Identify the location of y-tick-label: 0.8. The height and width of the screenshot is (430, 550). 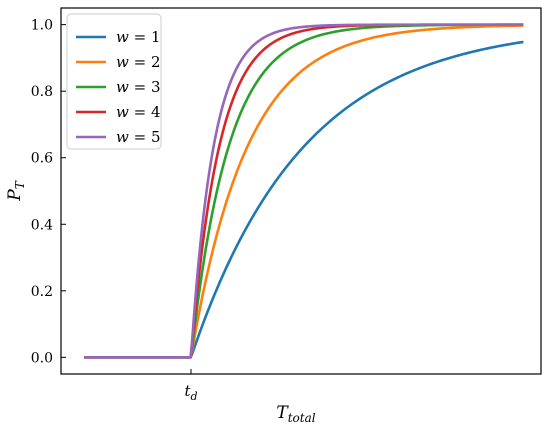
(42, 92).